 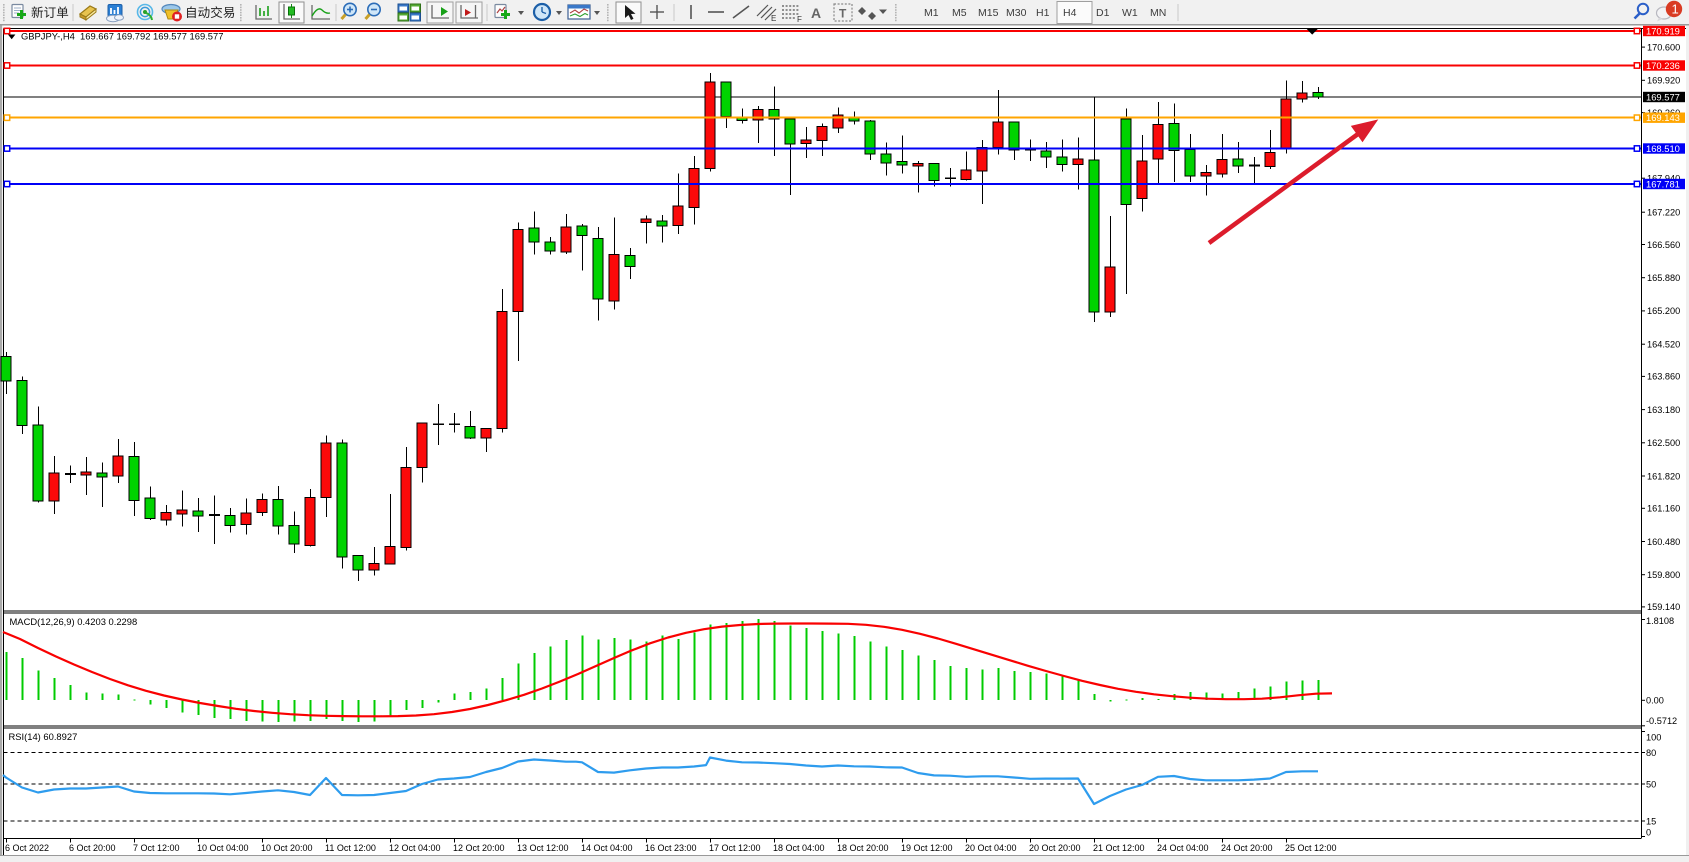 I want to click on svg-text: 17 Oct 12:00, so click(x=735, y=848).